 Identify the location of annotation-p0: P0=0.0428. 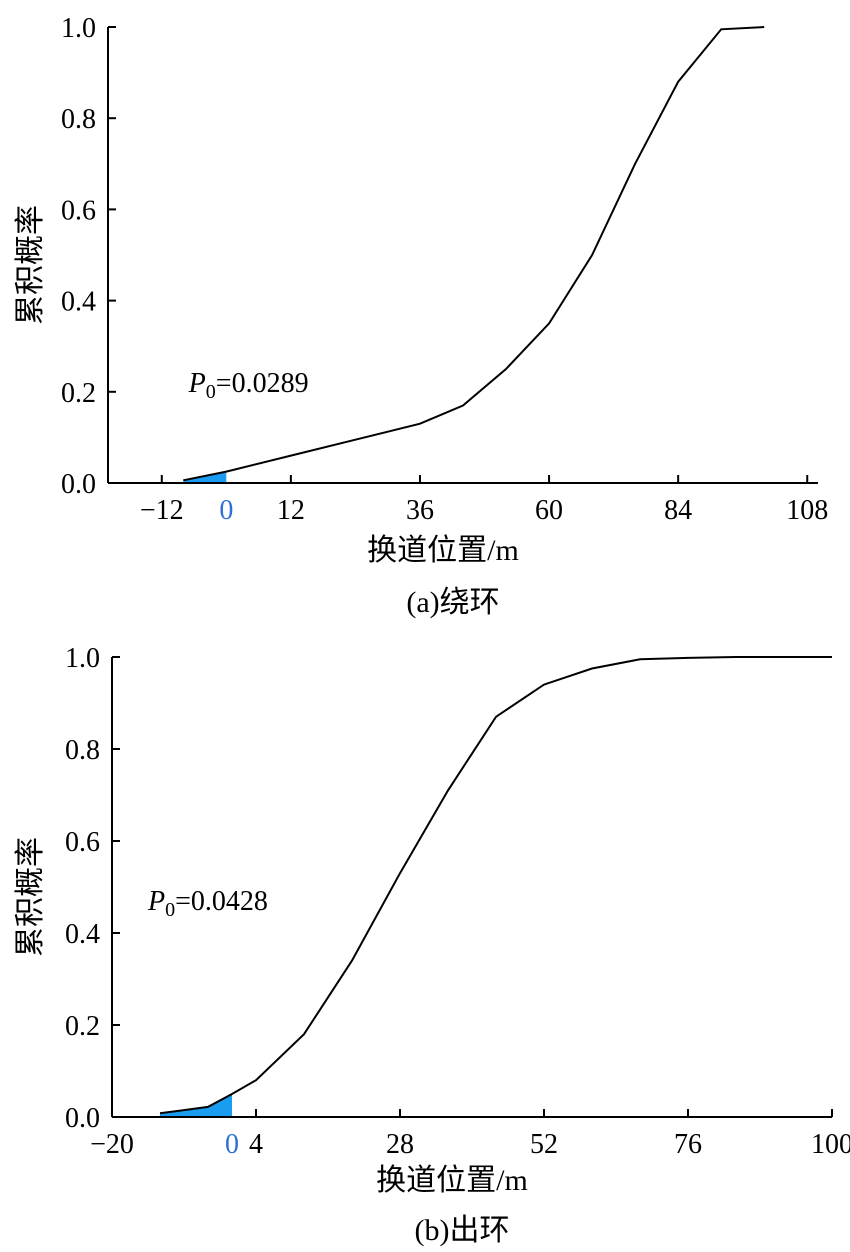
(207, 903).